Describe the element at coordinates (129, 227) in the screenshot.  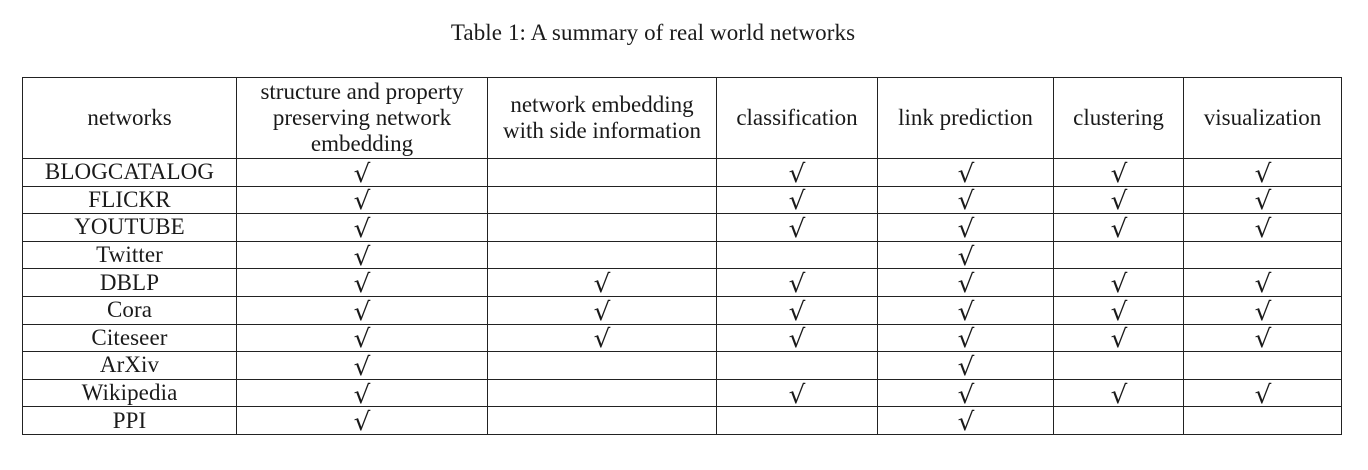
I see `network-name-cell: YOUTUBE` at that location.